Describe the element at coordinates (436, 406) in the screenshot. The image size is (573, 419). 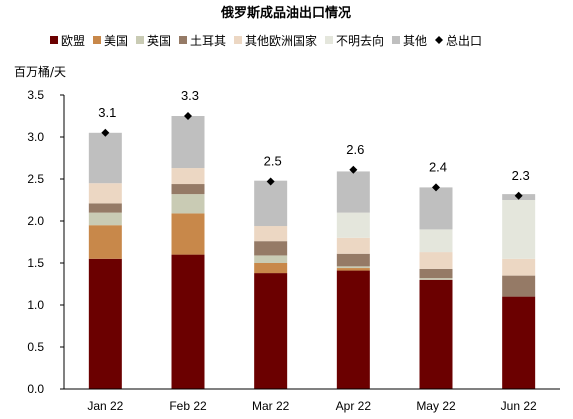
I see `x-tick-label: May 22` at that location.